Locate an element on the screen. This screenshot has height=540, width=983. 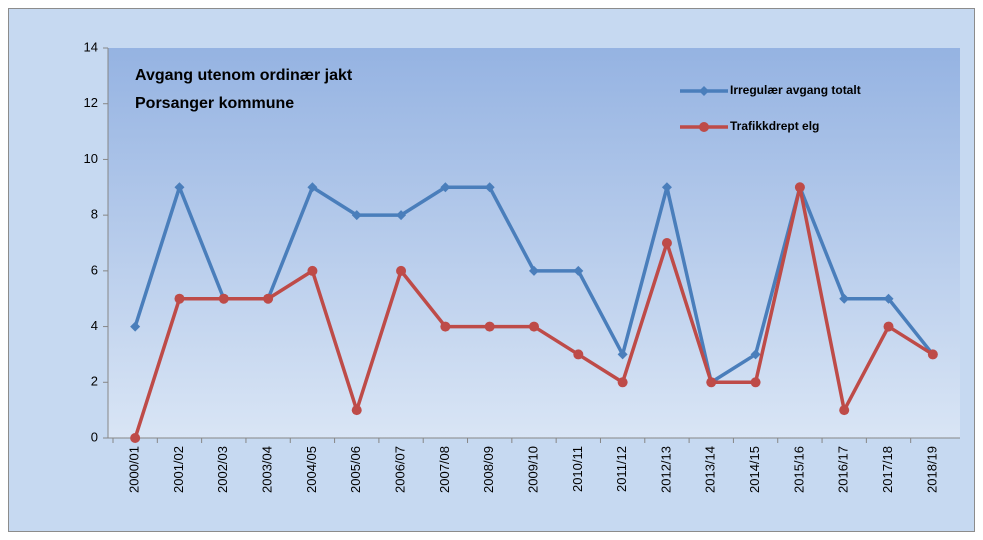
x-tick-label: 2016/17 is located at coordinates (843, 469).